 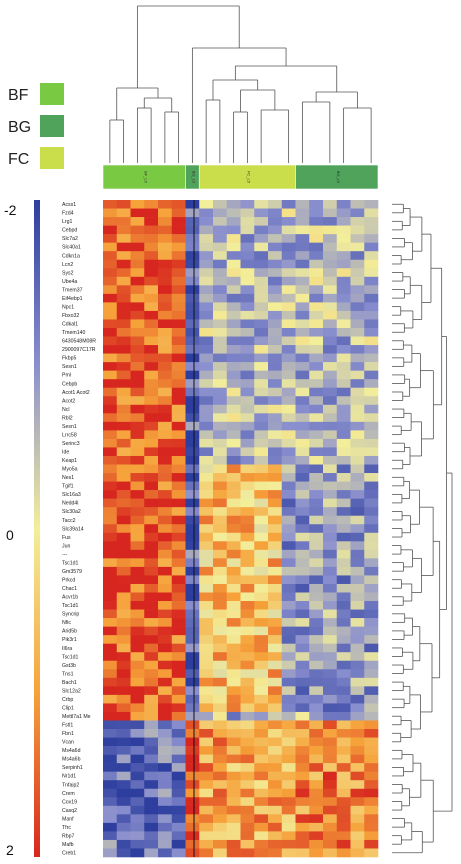 What do you see at coordinates (68, 845) in the screenshot?
I see `row-label: Mafb` at bounding box center [68, 845].